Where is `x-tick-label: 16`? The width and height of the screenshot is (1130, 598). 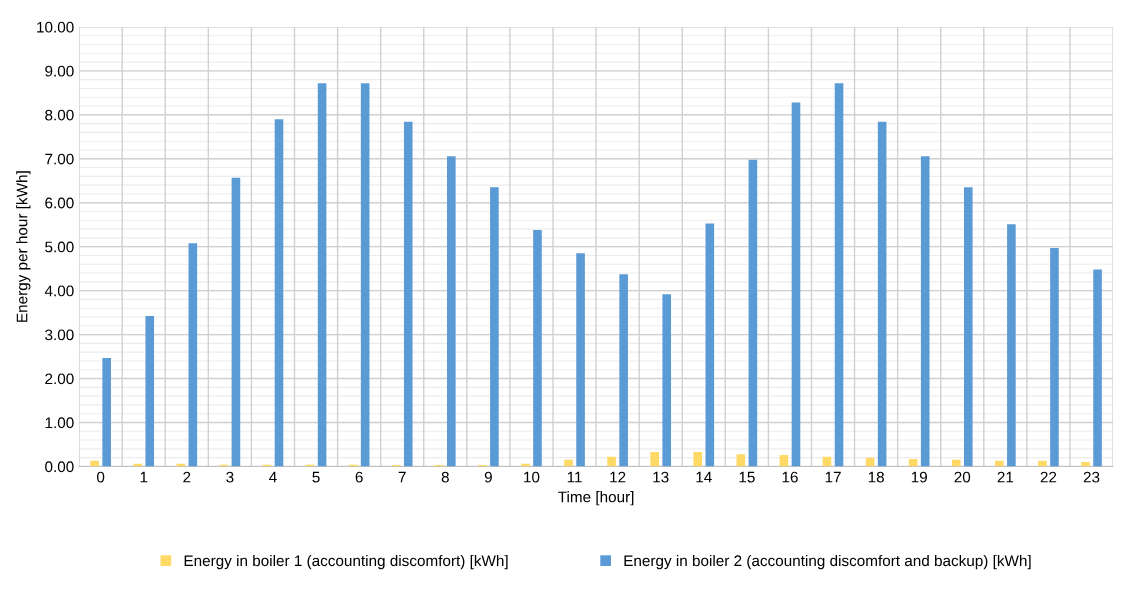 x-tick-label: 16 is located at coordinates (790, 477).